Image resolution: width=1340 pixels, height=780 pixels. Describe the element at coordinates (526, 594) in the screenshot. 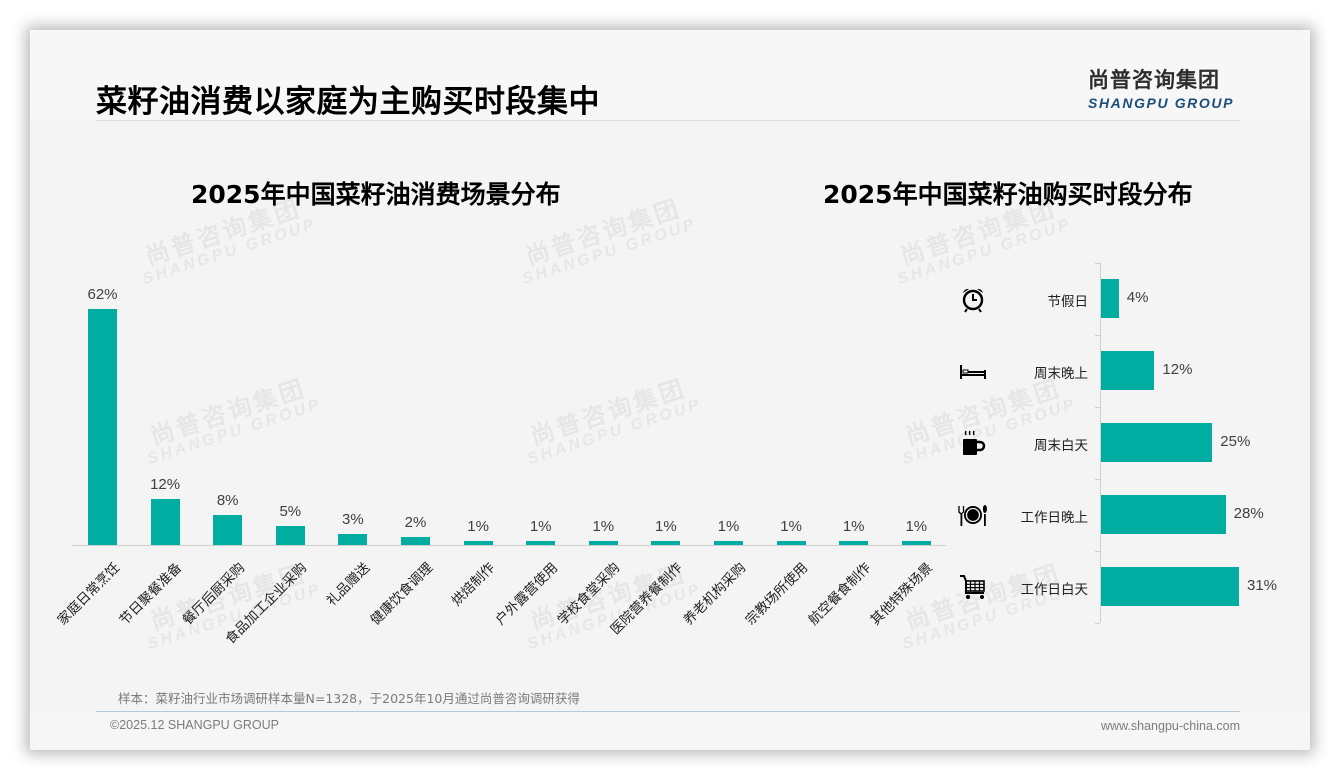

I see `category-label: 户外露营使用` at that location.